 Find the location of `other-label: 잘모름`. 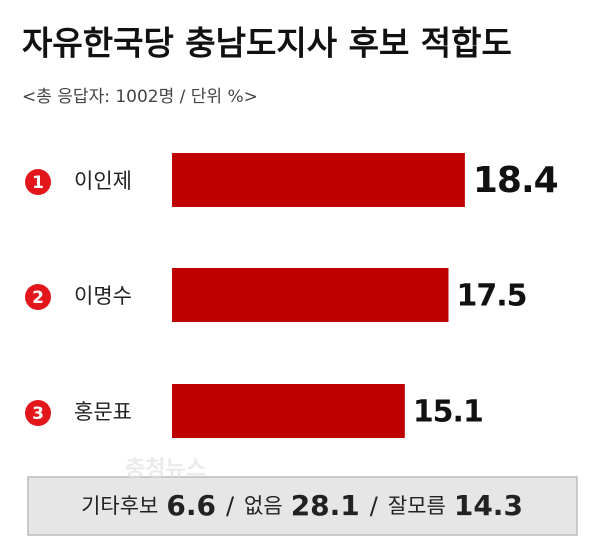

other-label: 잘모름 is located at coordinates (417, 506).